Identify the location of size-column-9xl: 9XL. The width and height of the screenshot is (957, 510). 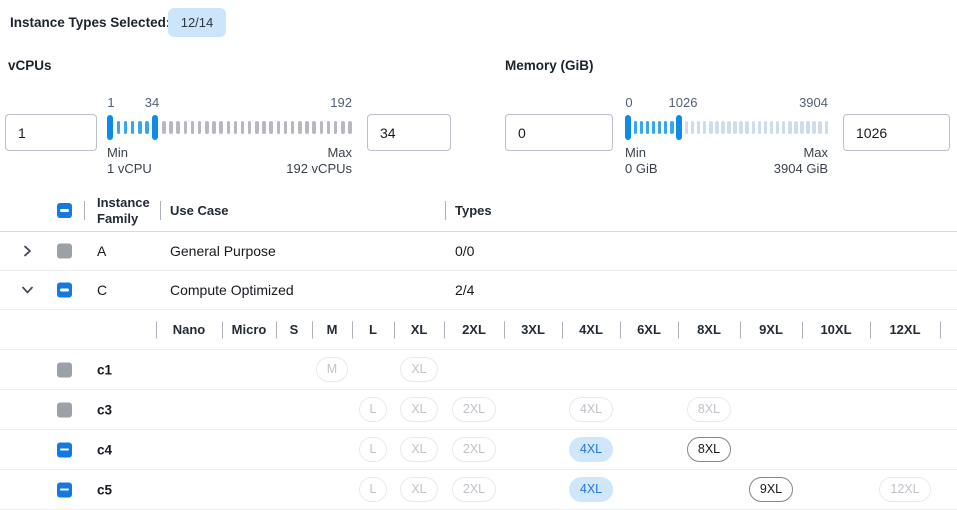
(771, 329).